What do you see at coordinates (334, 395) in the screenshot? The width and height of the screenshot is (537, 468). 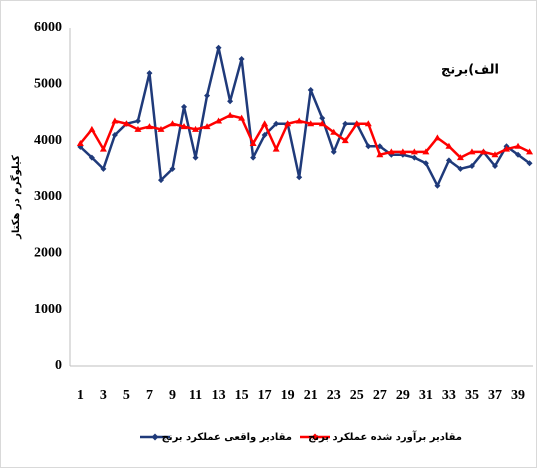 I see `x-tick-label: 23` at bounding box center [334, 395].